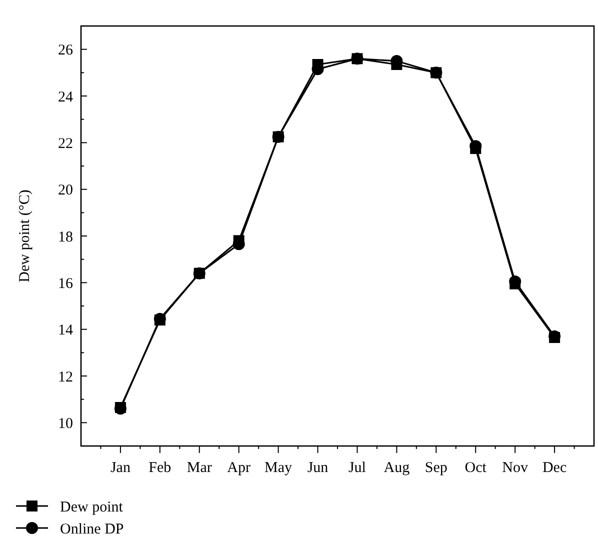  Describe the element at coordinates (66, 97) in the screenshot. I see `y-tick-label: 24` at that location.